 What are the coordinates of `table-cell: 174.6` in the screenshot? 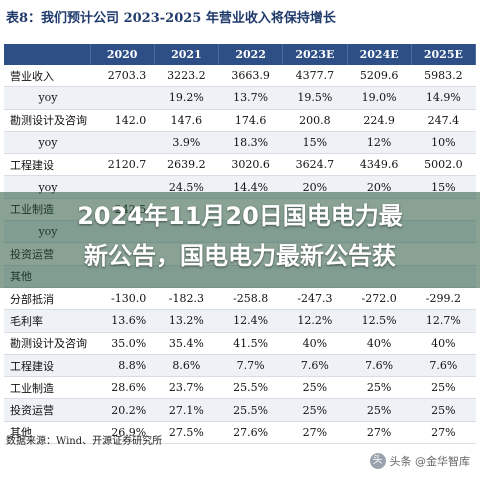 It's located at (250, 120).